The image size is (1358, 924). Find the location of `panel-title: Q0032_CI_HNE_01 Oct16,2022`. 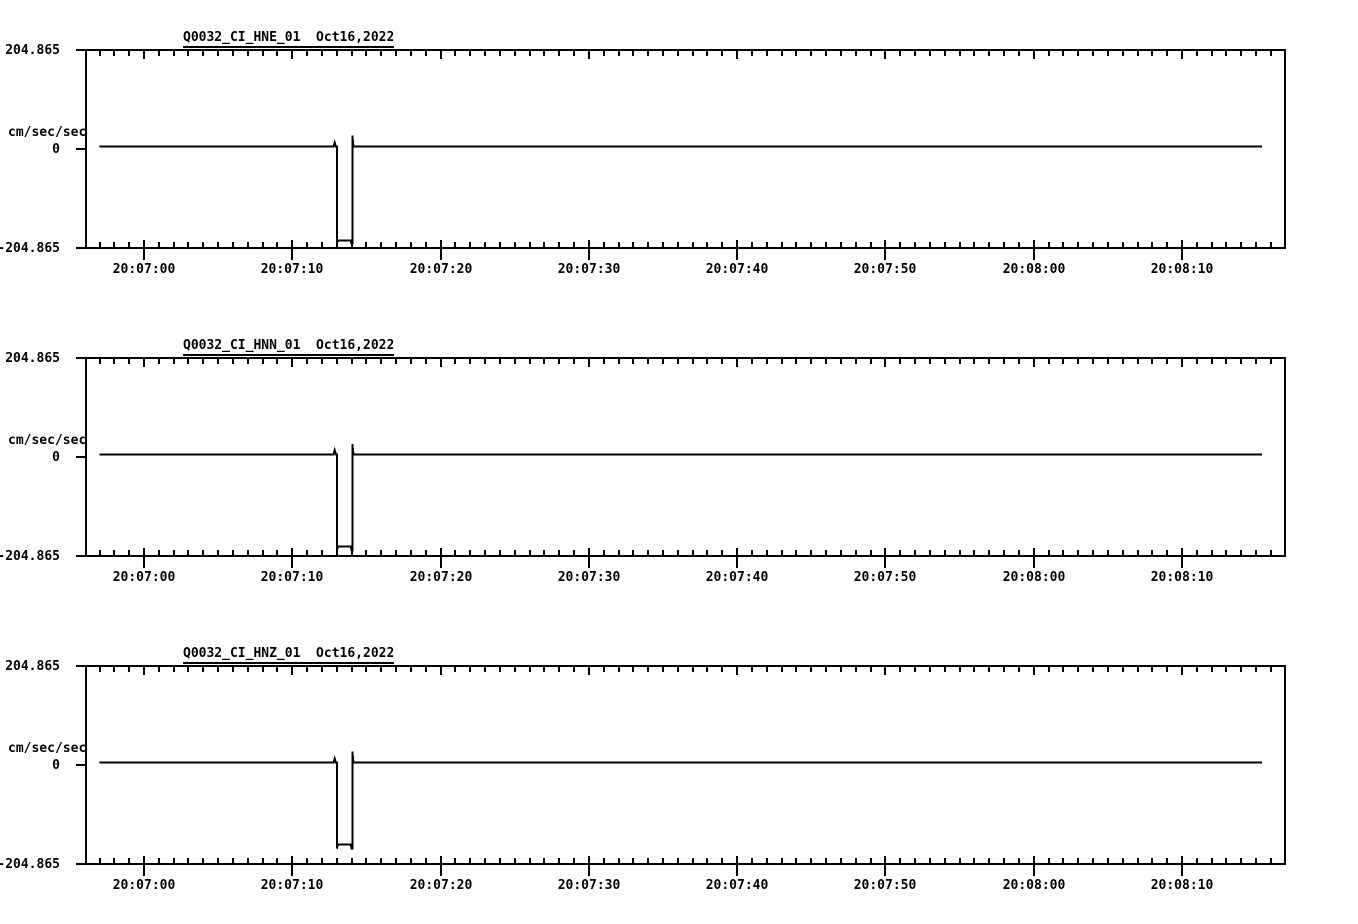

panel-title: Q0032_CI_HNE_01 Oct16,2022 is located at coordinates (289, 39).